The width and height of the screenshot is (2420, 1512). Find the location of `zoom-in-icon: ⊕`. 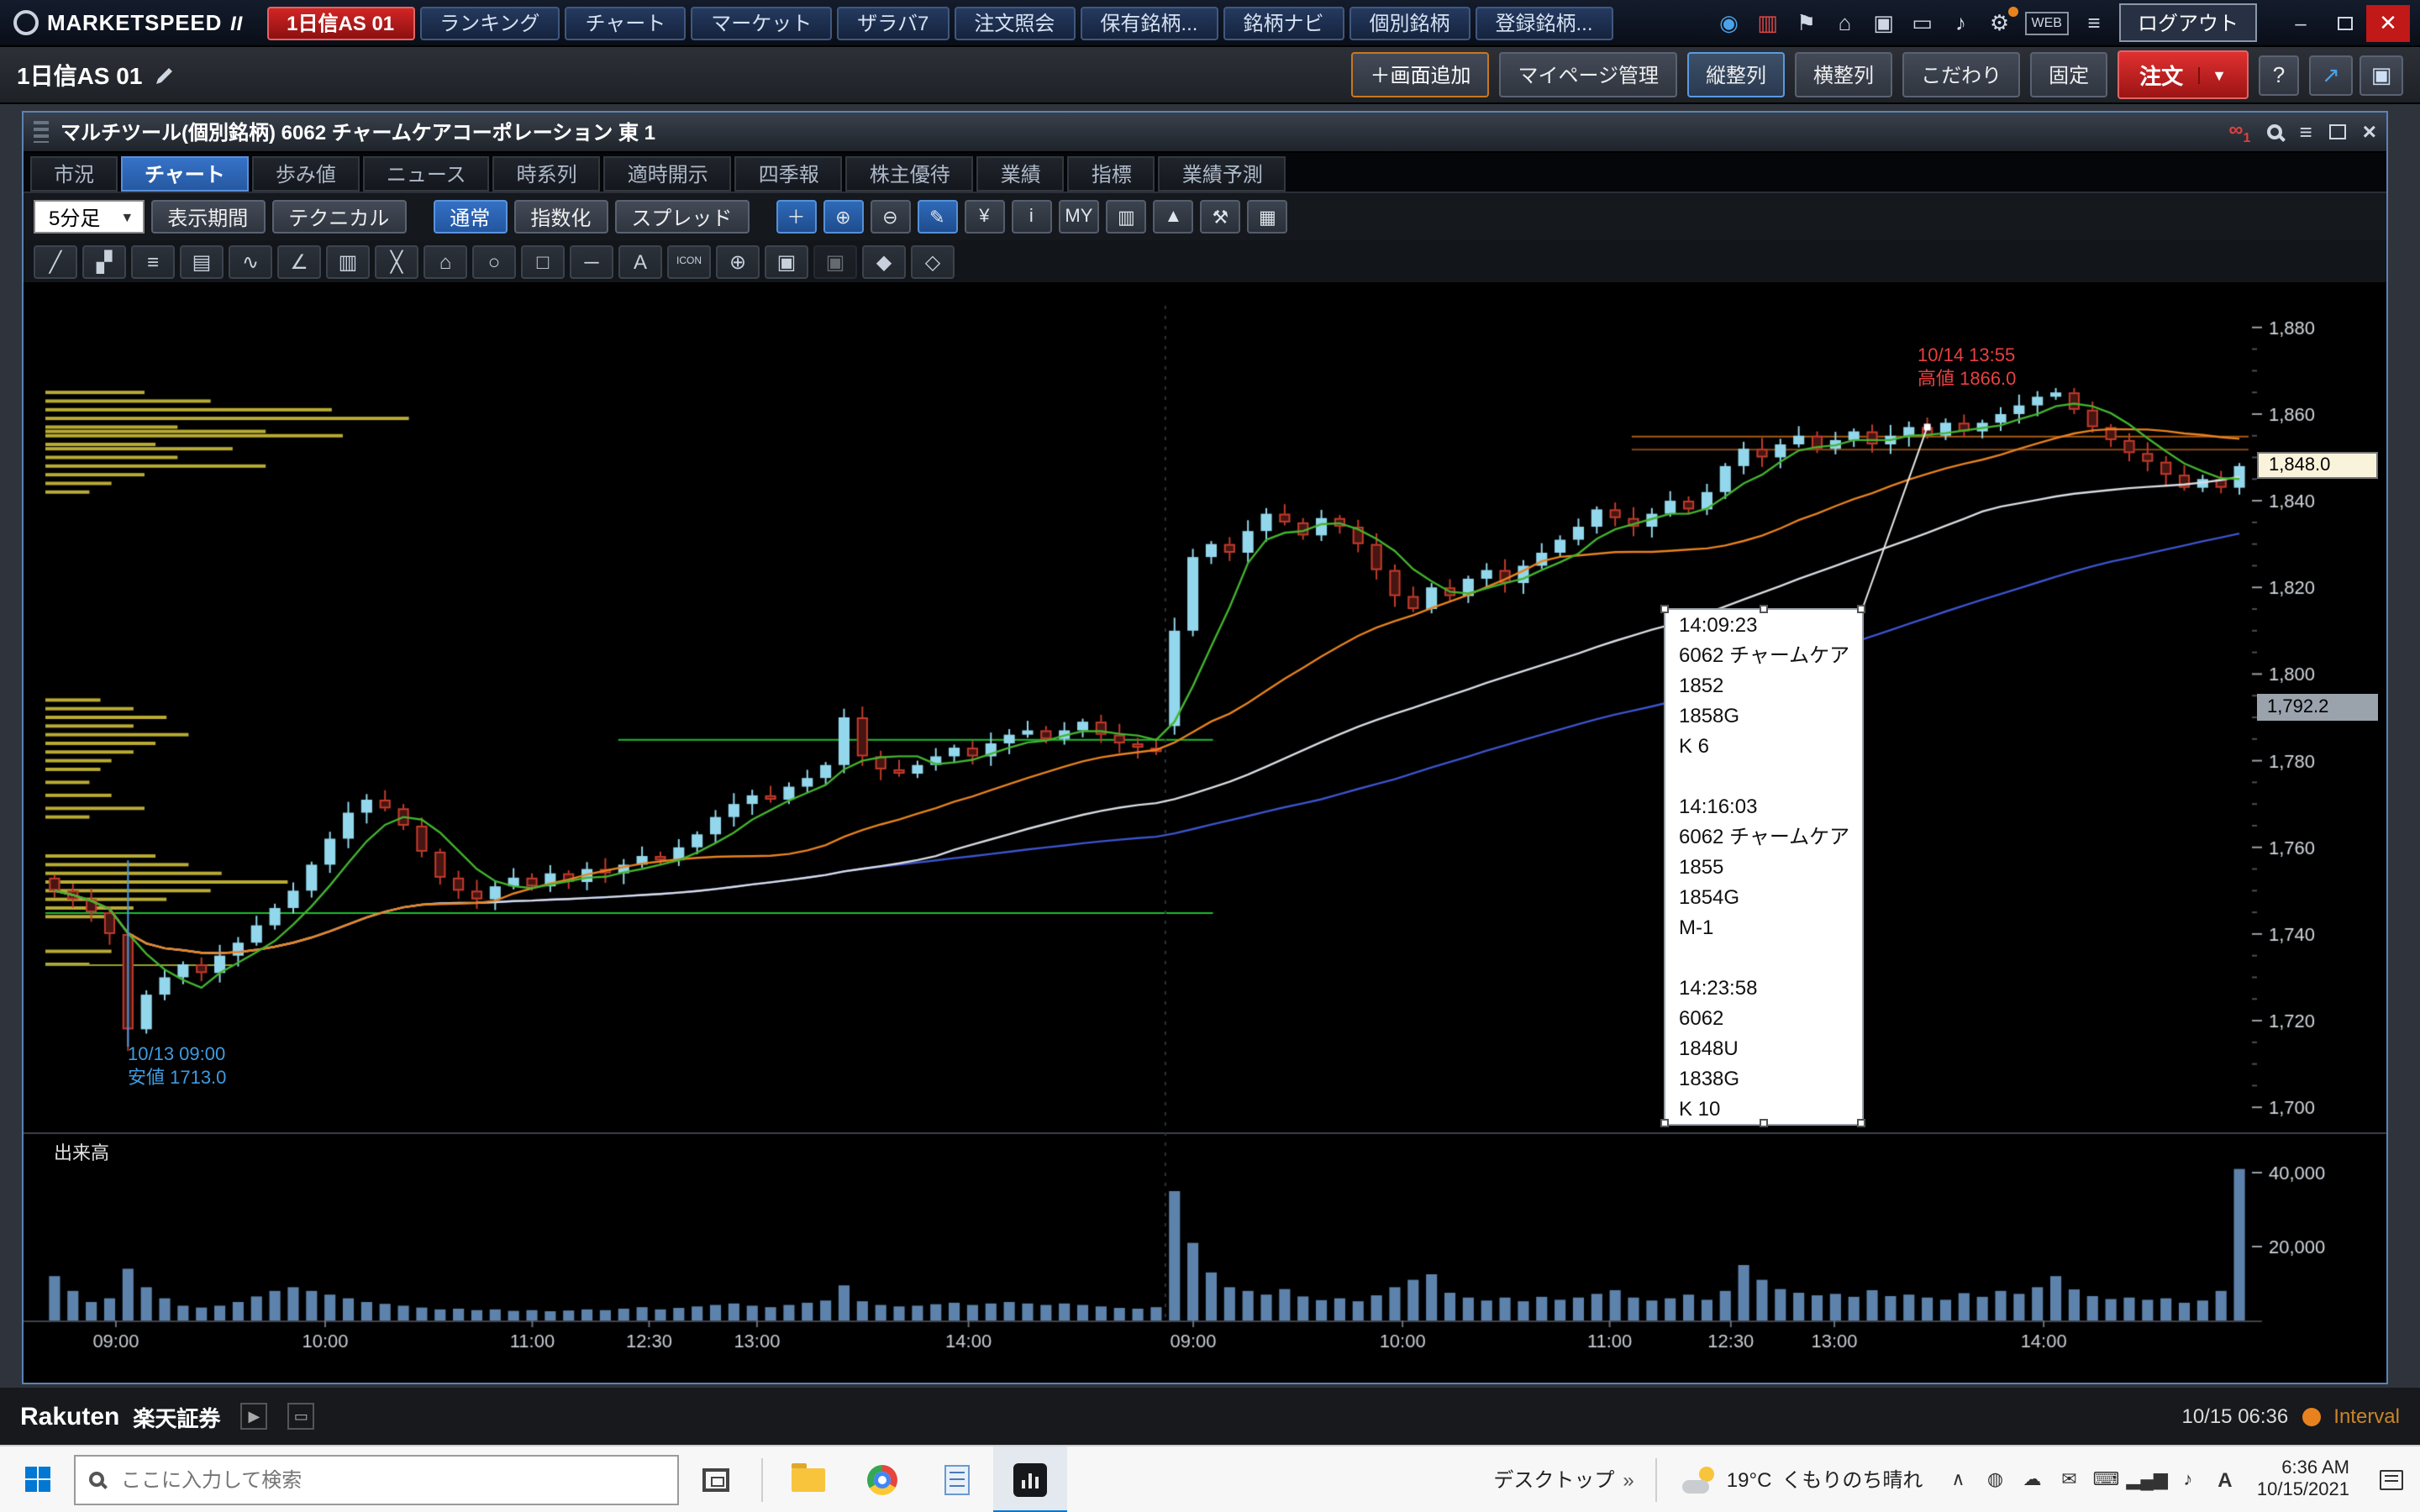

zoom-in-icon: ⊕ is located at coordinates (843, 217).